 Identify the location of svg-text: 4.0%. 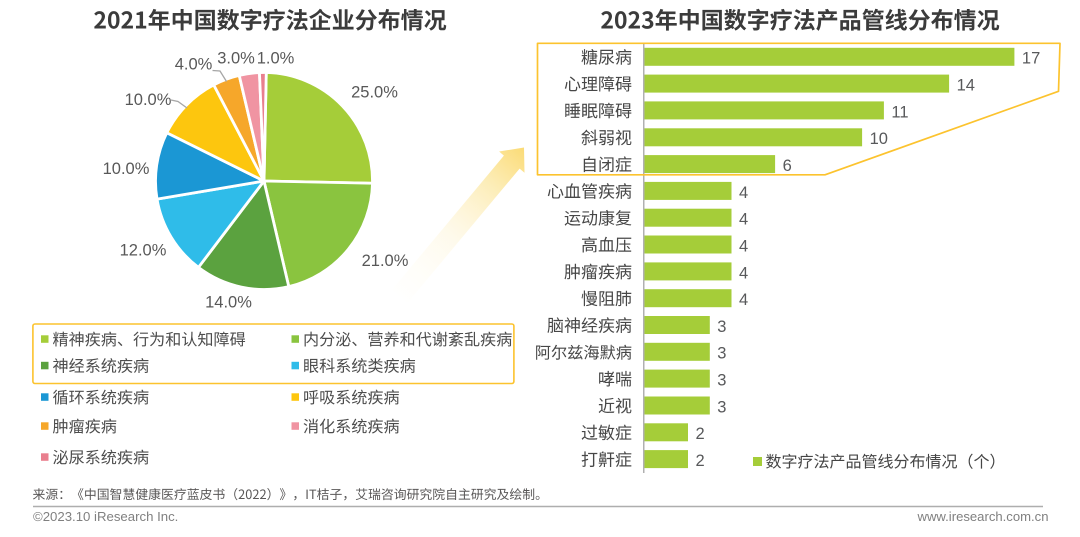
(194, 64).